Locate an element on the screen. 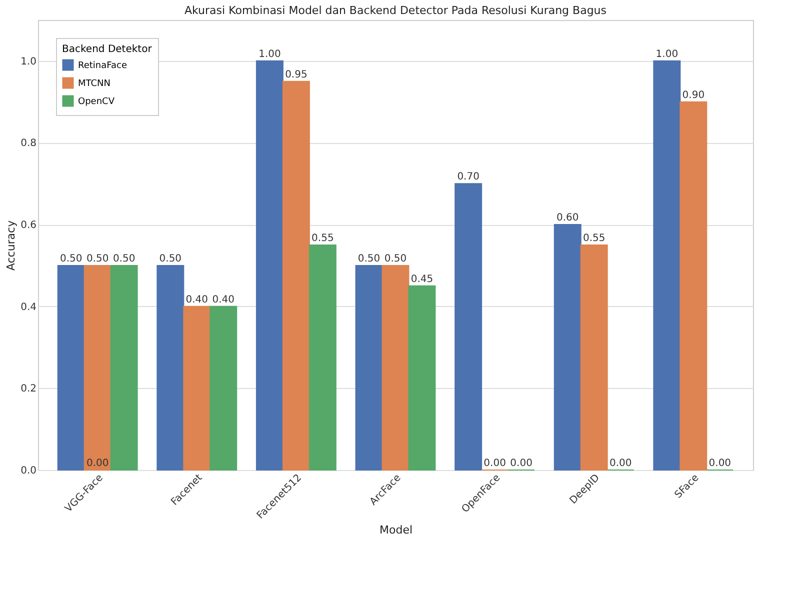 The width and height of the screenshot is (796, 592). y-axis-title: Accuracy is located at coordinates (11, 245).